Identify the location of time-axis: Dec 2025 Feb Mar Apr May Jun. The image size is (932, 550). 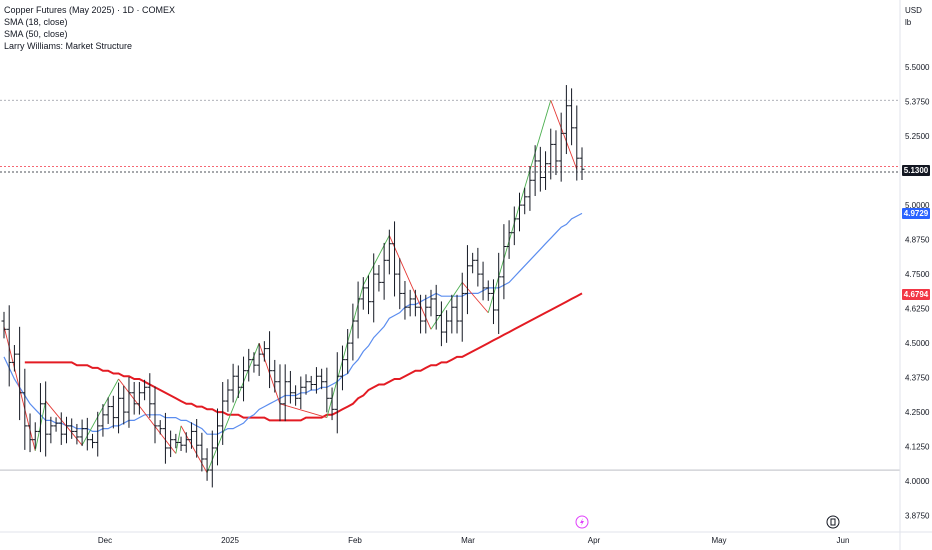
(474, 540).